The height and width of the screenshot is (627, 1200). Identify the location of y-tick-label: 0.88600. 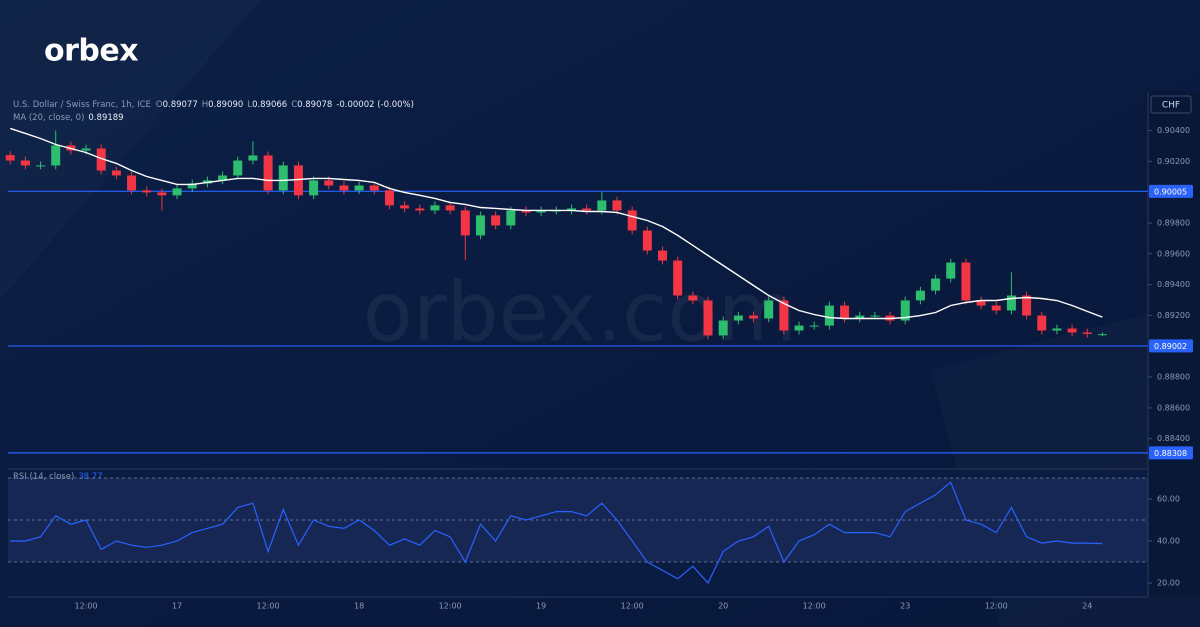
(1173, 407).